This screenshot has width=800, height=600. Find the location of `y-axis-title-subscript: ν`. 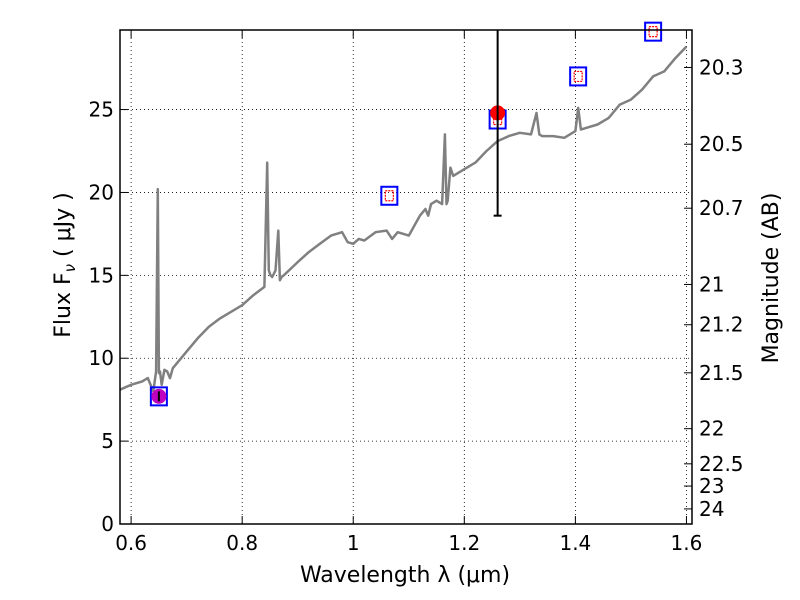

y-axis-title-subscript: ν is located at coordinates (70, 268).